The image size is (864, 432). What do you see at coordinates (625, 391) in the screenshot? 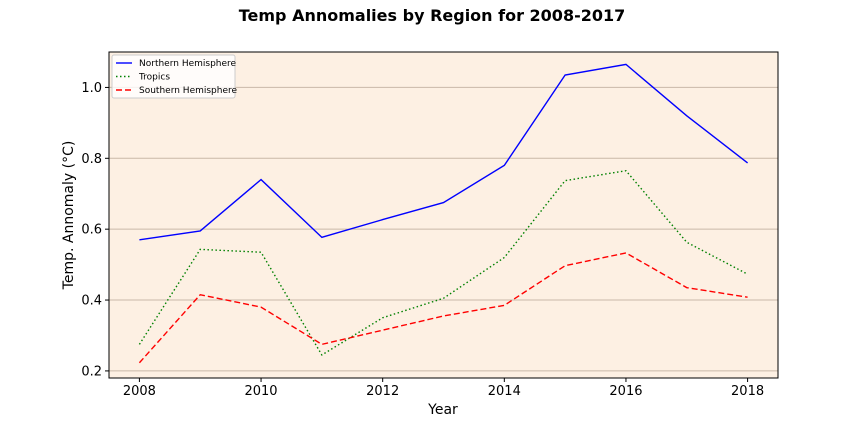
I see `x-tick-label: 2016` at bounding box center [625, 391].